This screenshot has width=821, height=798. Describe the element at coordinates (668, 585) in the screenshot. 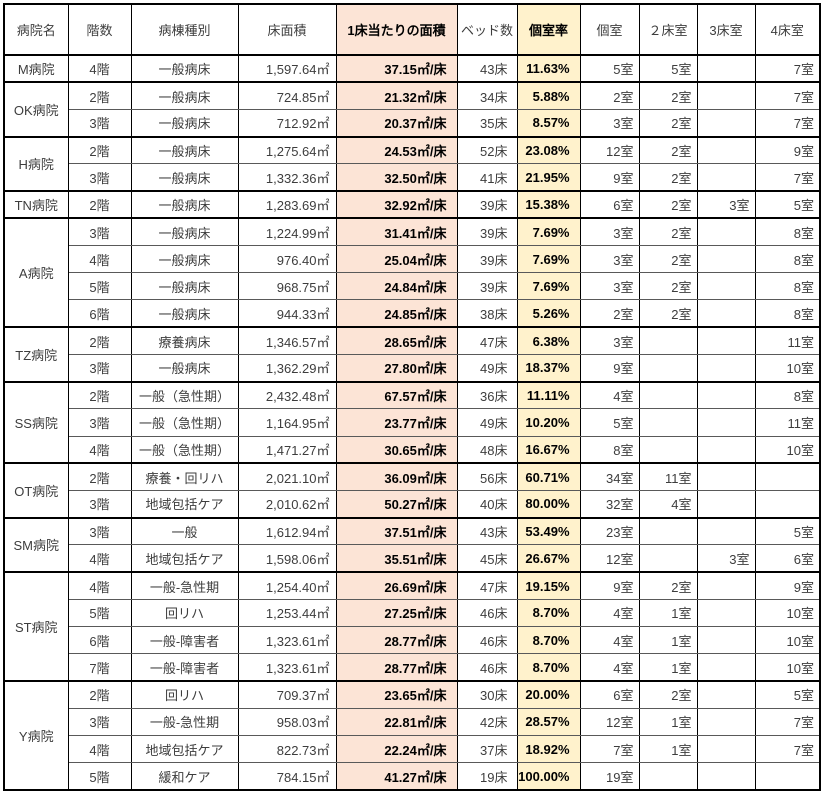

I see `two-bed-rooms-cell: 2室` at that location.